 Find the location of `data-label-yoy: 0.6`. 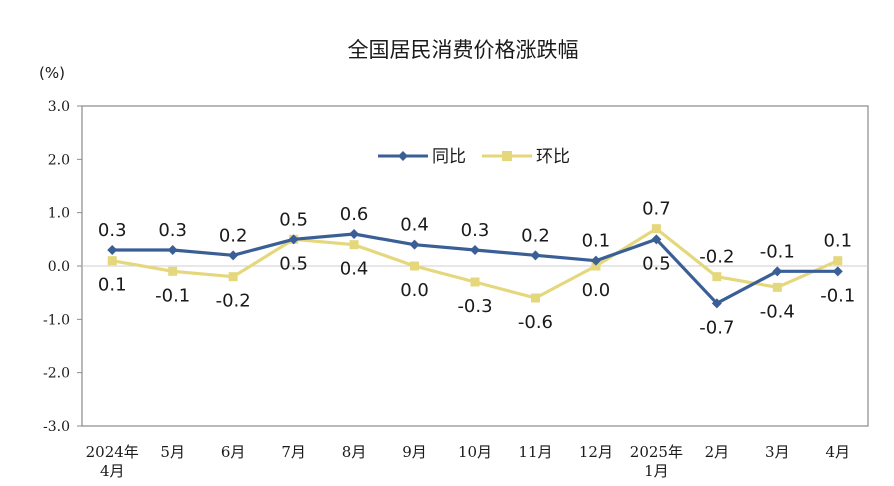

data-label-yoy: 0.6 is located at coordinates (354, 214).